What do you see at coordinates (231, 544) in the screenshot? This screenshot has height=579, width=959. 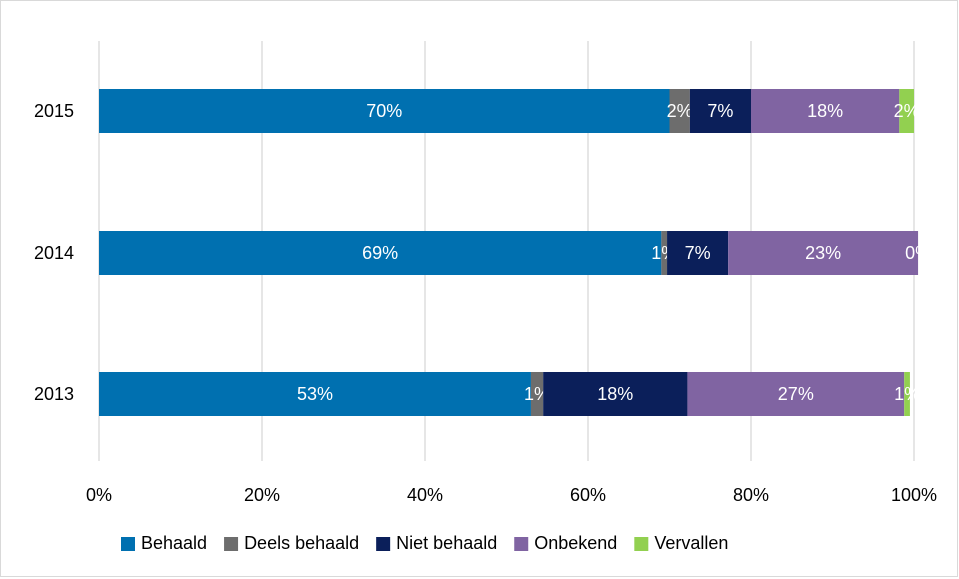 I see `legend-swatch-deels-behaald` at bounding box center [231, 544].